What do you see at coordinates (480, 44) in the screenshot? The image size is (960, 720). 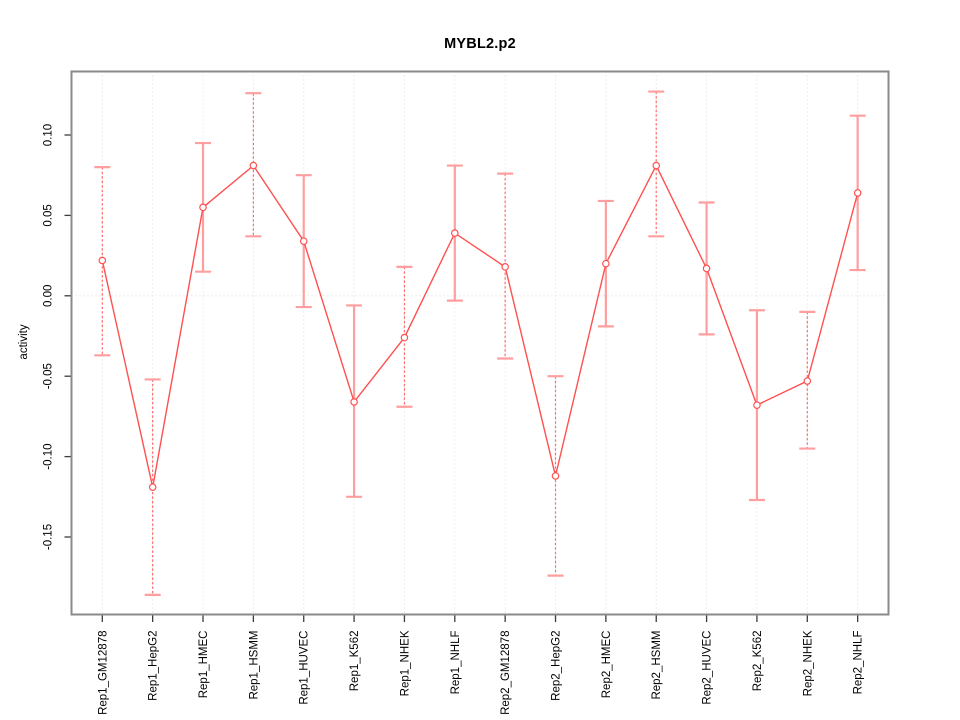 I see `chart-title: MYBL2.p2` at bounding box center [480, 44].